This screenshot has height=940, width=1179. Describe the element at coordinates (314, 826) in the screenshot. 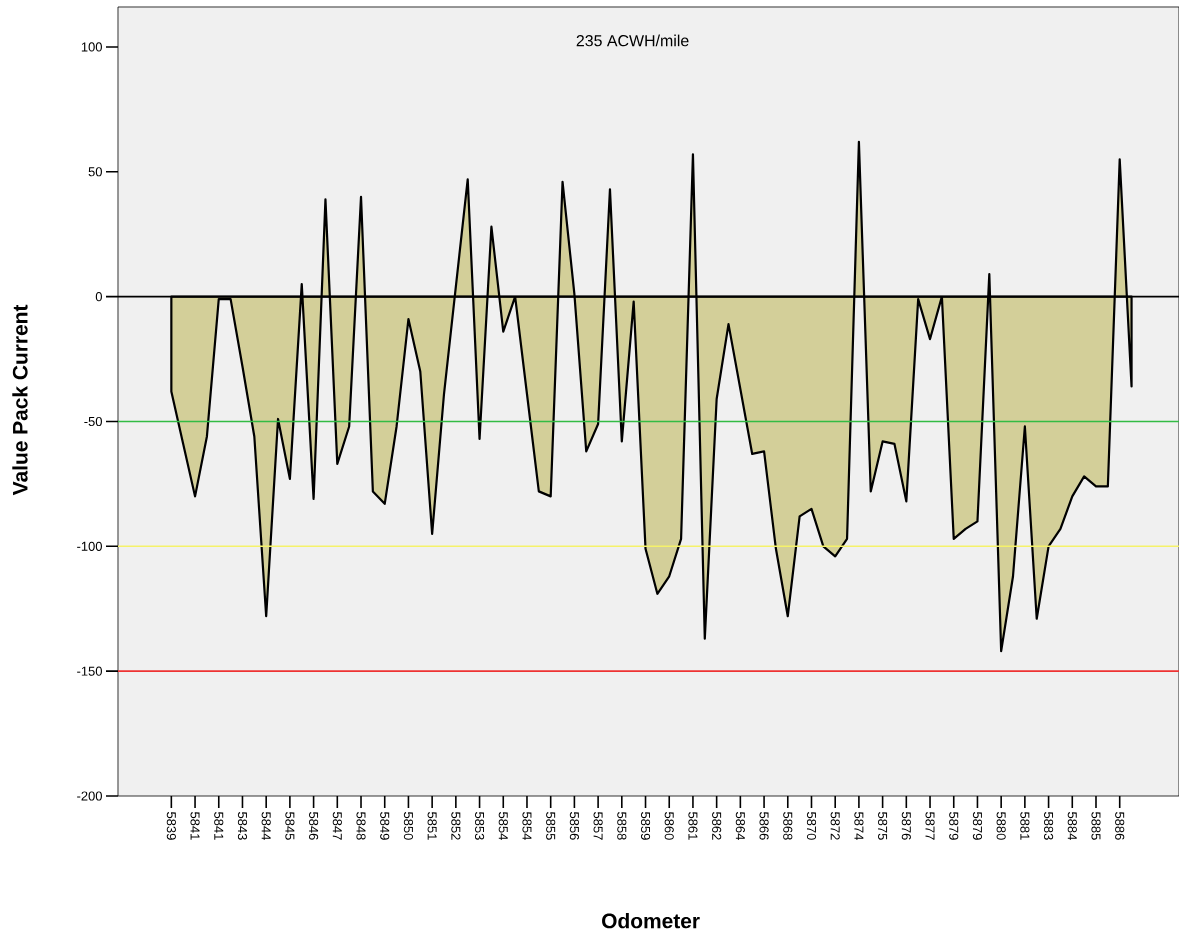

I see `x-tick-label: 5846` at that location.